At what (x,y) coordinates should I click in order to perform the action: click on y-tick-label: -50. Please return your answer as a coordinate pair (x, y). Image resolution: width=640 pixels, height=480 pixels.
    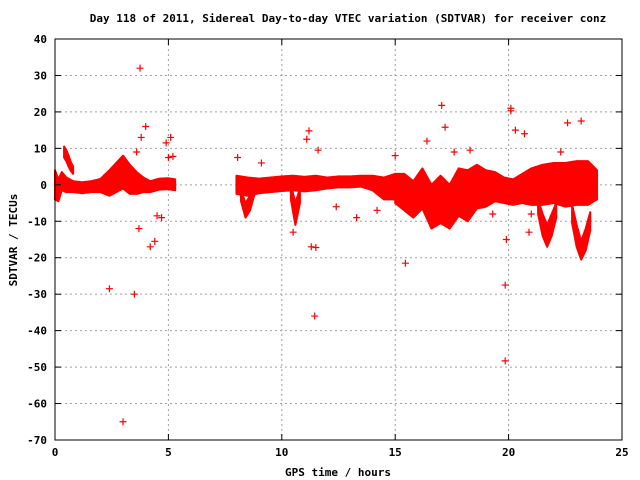
    Looking at the image, I should click on (37, 367).